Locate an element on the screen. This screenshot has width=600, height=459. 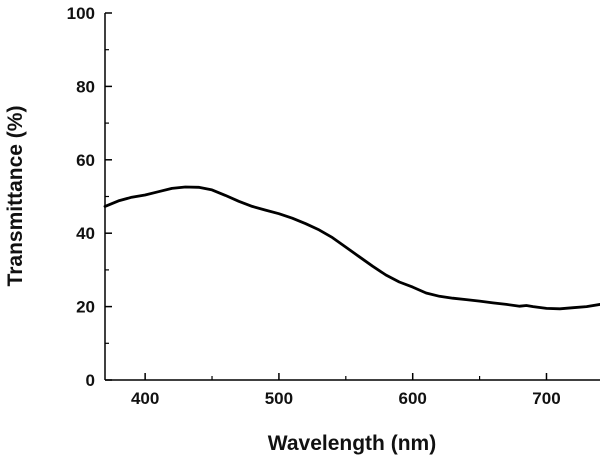
y-tick-label: 100 is located at coordinates (81, 13).